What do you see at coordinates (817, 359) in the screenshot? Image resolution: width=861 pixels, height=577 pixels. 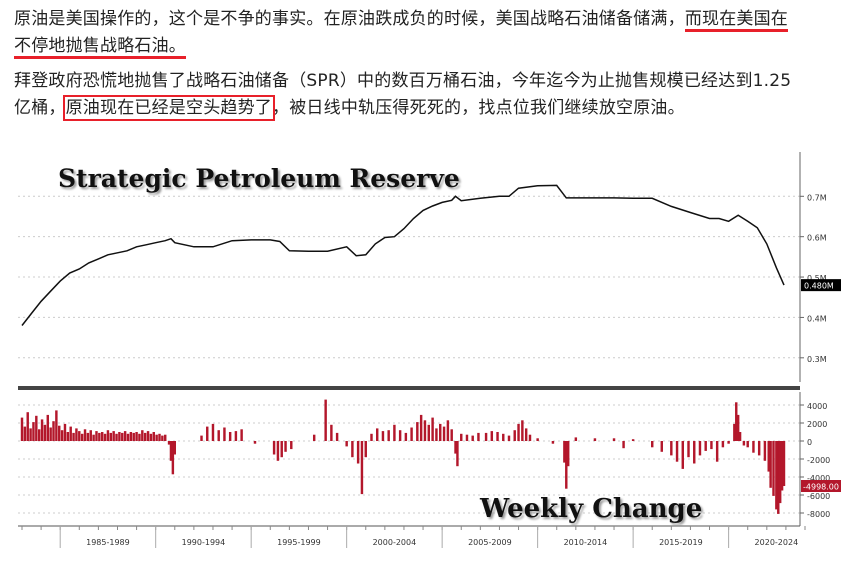 I see `spr-ytick-label: 0.3M` at bounding box center [817, 359].